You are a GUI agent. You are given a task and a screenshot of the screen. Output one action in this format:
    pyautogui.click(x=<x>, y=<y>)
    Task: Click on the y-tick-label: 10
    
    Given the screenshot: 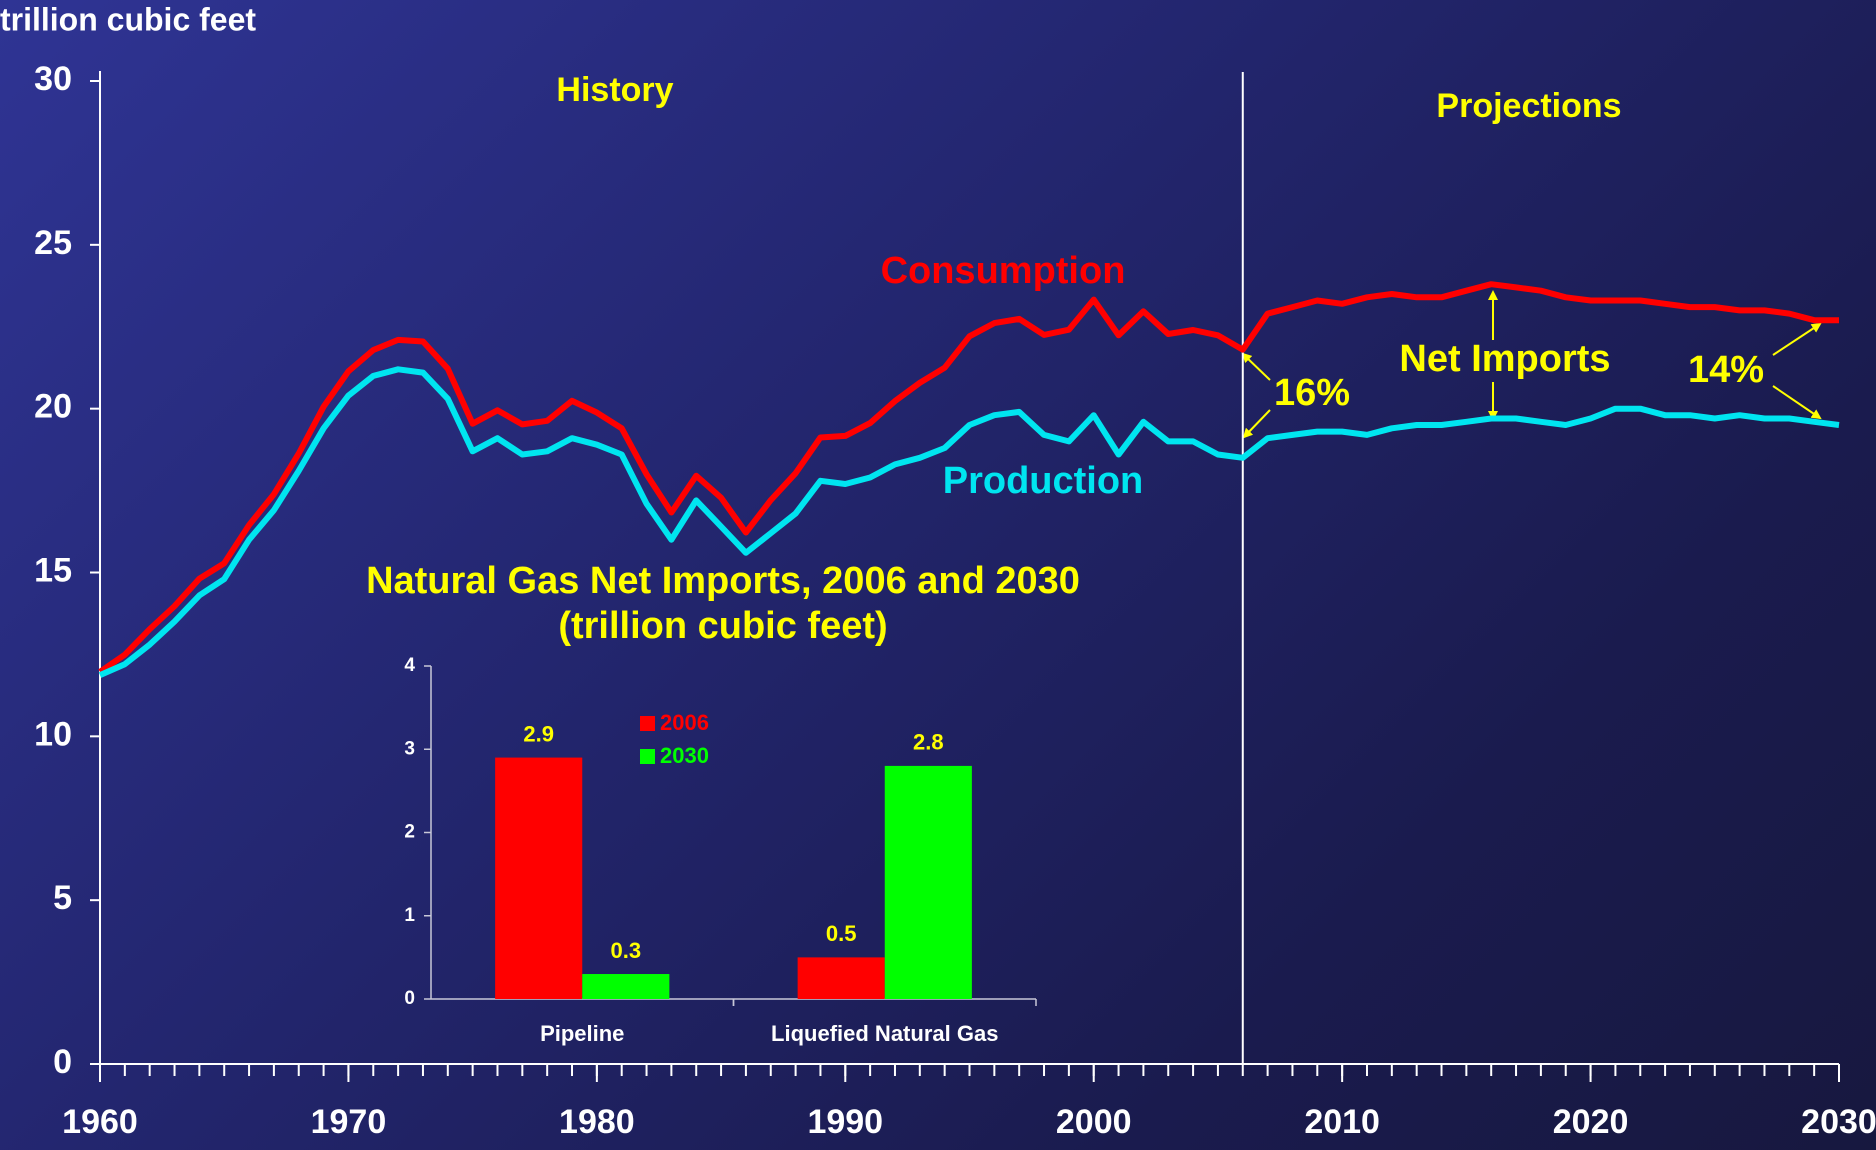 What is the action you would take?
    pyautogui.click(x=53, y=734)
    